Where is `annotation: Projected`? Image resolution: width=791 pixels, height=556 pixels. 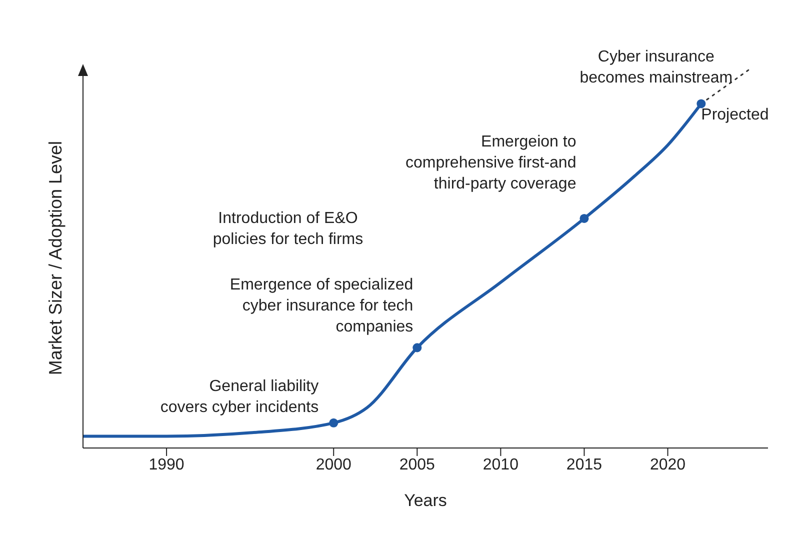 annotation: Projected is located at coordinates (735, 115).